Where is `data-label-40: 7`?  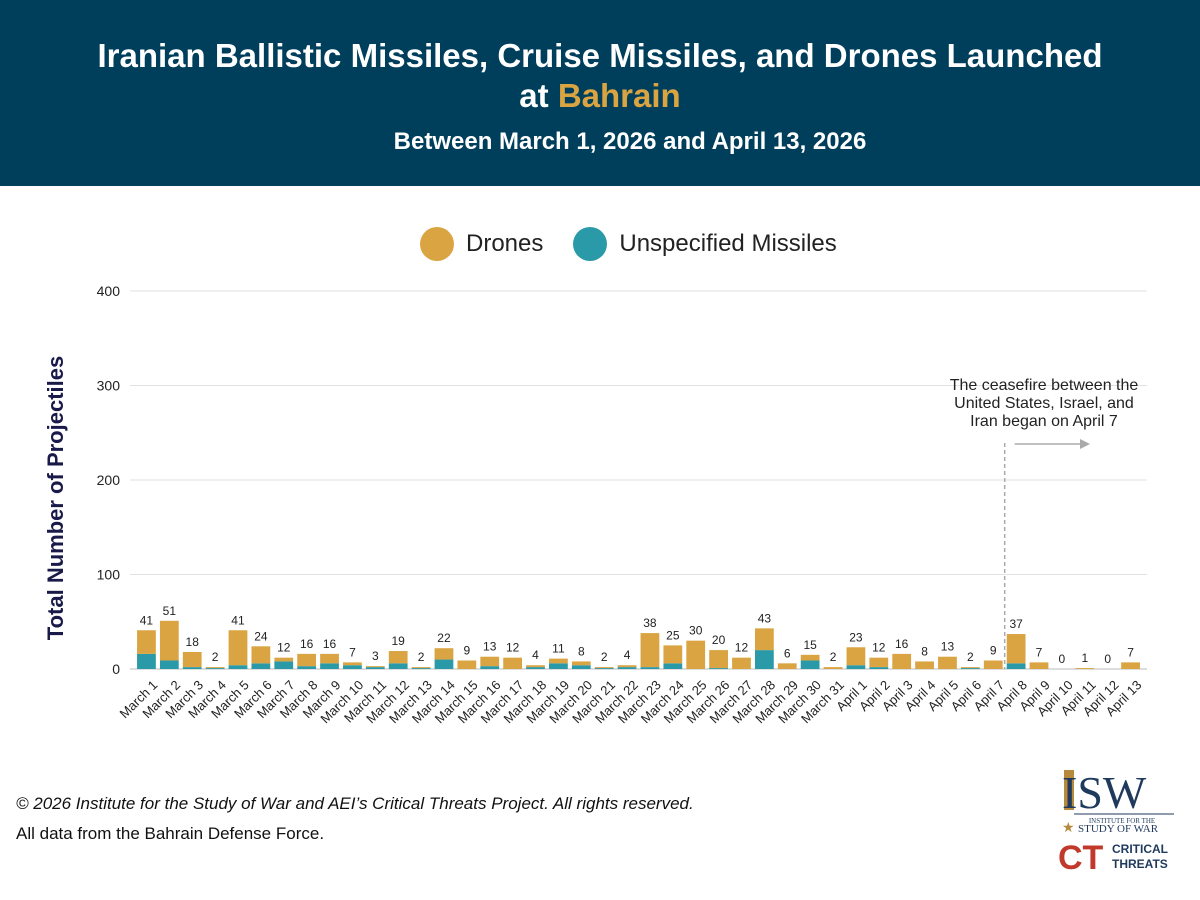 data-label-40: 7 is located at coordinates (1039, 652).